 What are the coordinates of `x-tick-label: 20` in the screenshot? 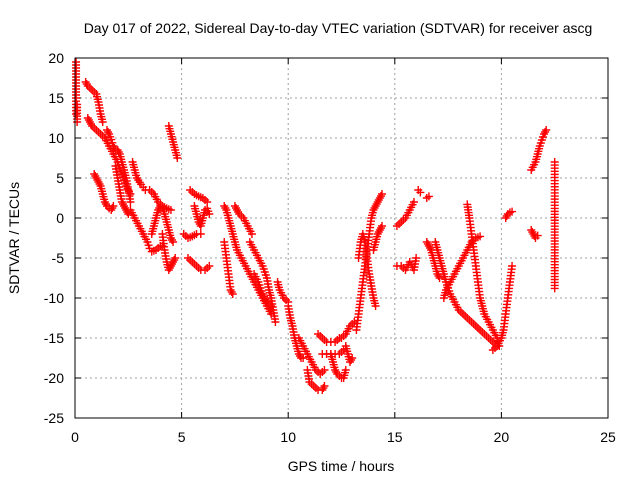 It's located at (502, 437).